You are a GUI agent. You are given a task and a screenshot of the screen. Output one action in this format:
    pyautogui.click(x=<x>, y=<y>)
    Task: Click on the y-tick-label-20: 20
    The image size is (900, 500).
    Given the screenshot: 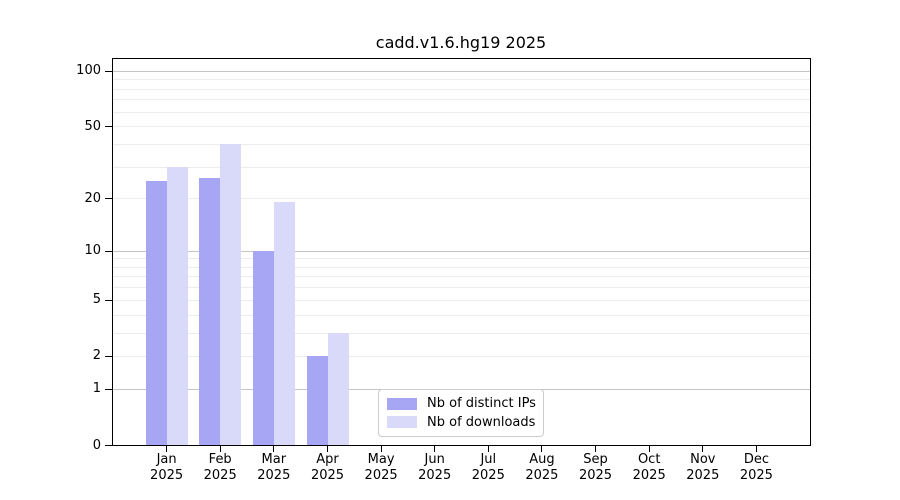 What is the action you would take?
    pyautogui.click(x=92, y=198)
    